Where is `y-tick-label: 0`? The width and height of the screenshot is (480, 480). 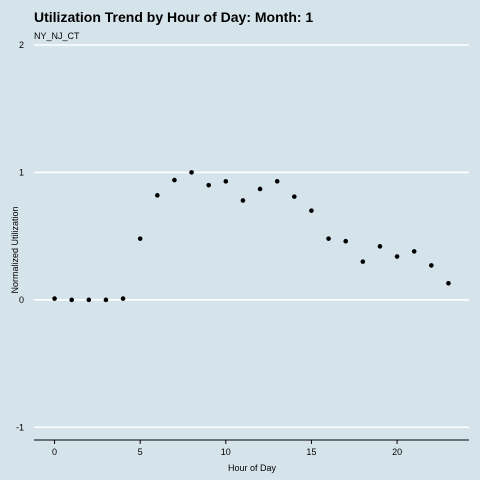
y-tick-label: 0 is located at coordinates (21, 300).